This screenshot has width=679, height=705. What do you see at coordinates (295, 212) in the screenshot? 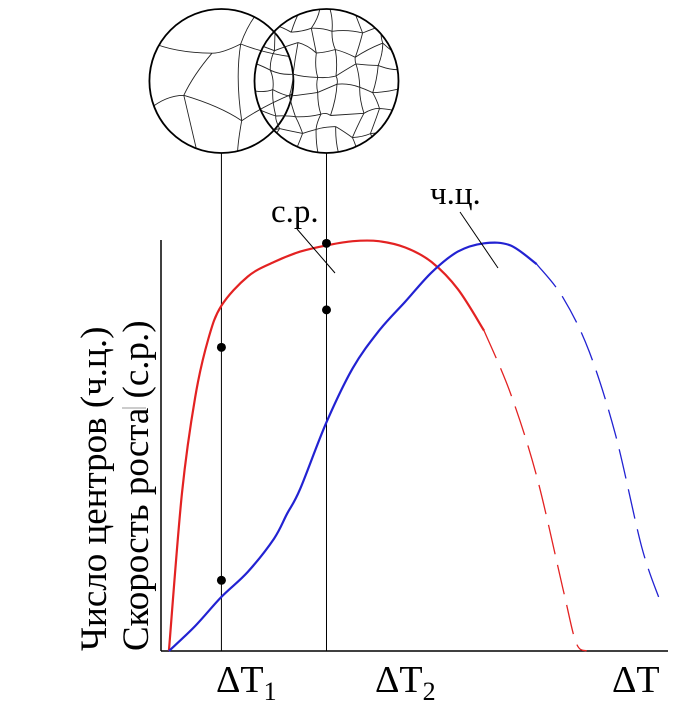
I see `series-label-growth-rate: с.р.` at bounding box center [295, 212].